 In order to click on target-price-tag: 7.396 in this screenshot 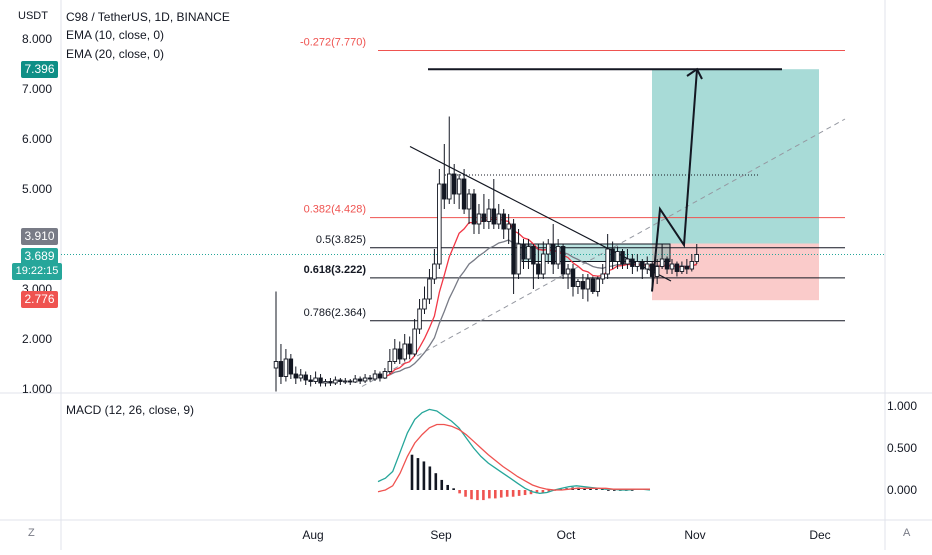, I will do `click(39, 69)`.